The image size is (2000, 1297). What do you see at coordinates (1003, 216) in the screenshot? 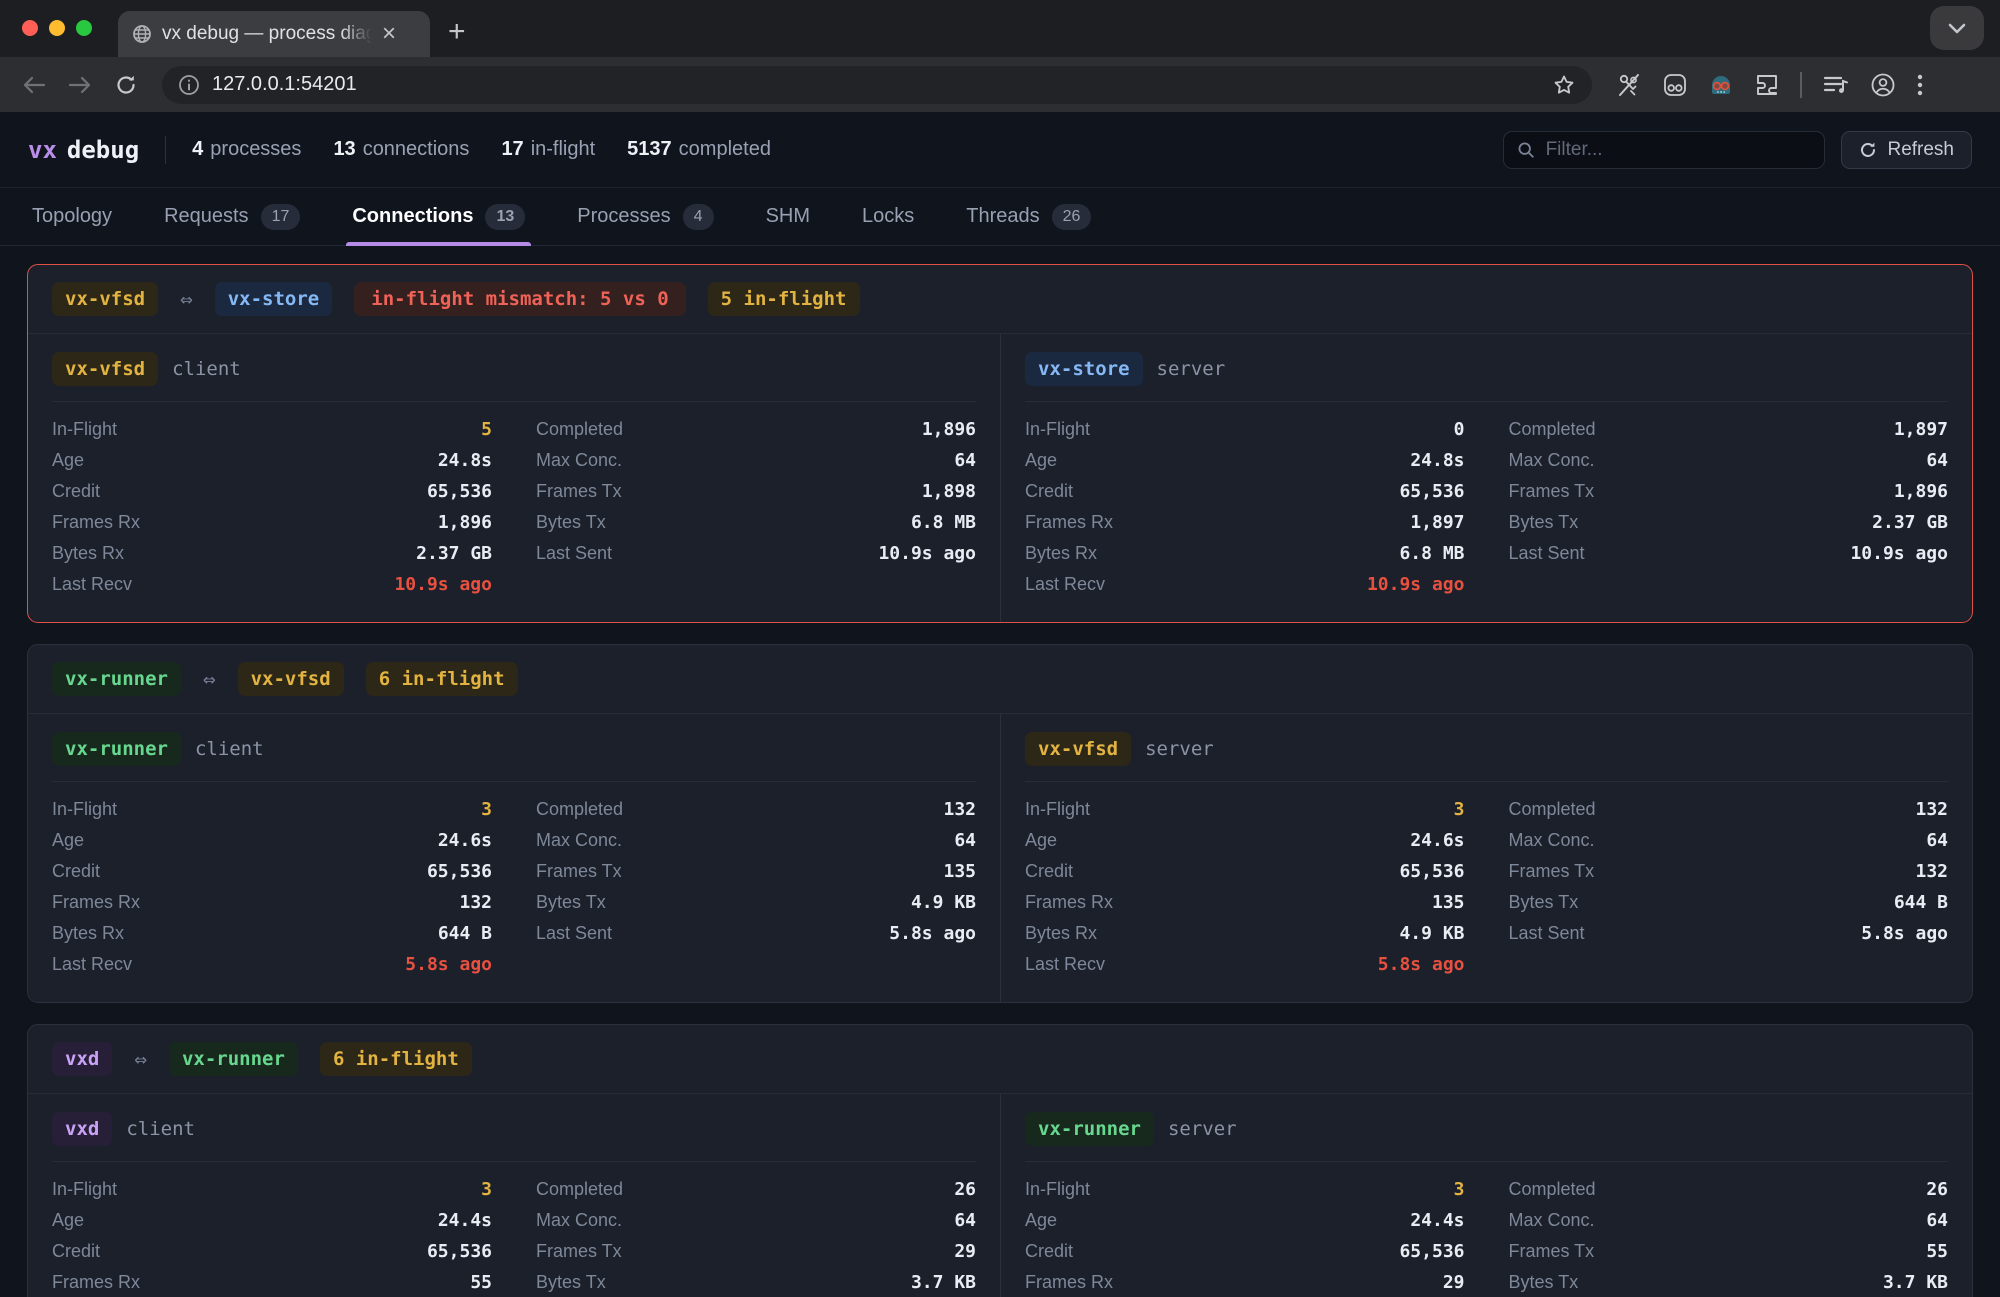
I see `tab-label: Threads` at bounding box center [1003, 216].